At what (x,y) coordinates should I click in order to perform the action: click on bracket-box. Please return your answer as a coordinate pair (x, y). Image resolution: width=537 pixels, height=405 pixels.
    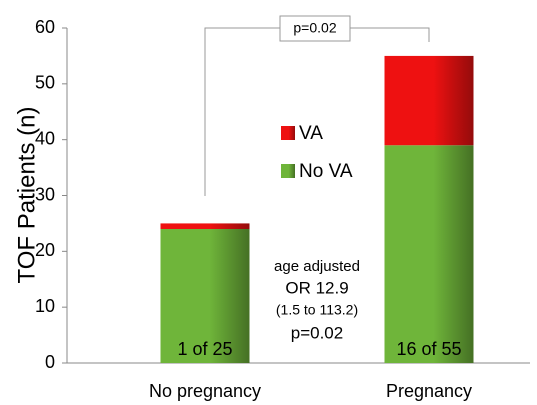
    Looking at the image, I should click on (315, 28).